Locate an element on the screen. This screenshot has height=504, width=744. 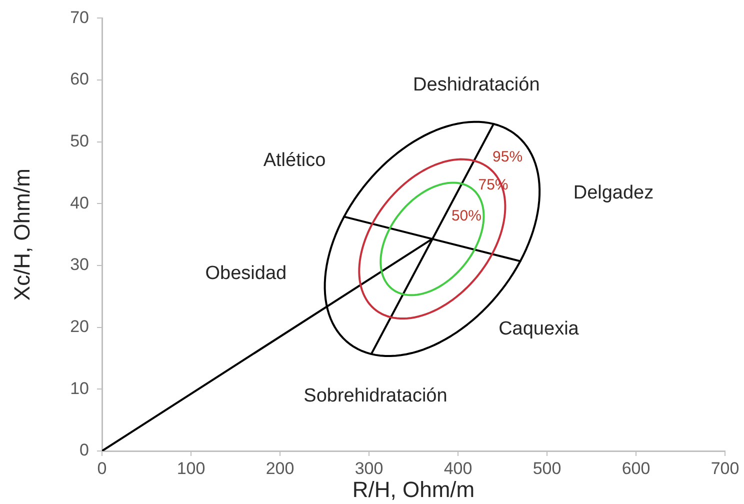
x-tick-label: 300 is located at coordinates (369, 468).